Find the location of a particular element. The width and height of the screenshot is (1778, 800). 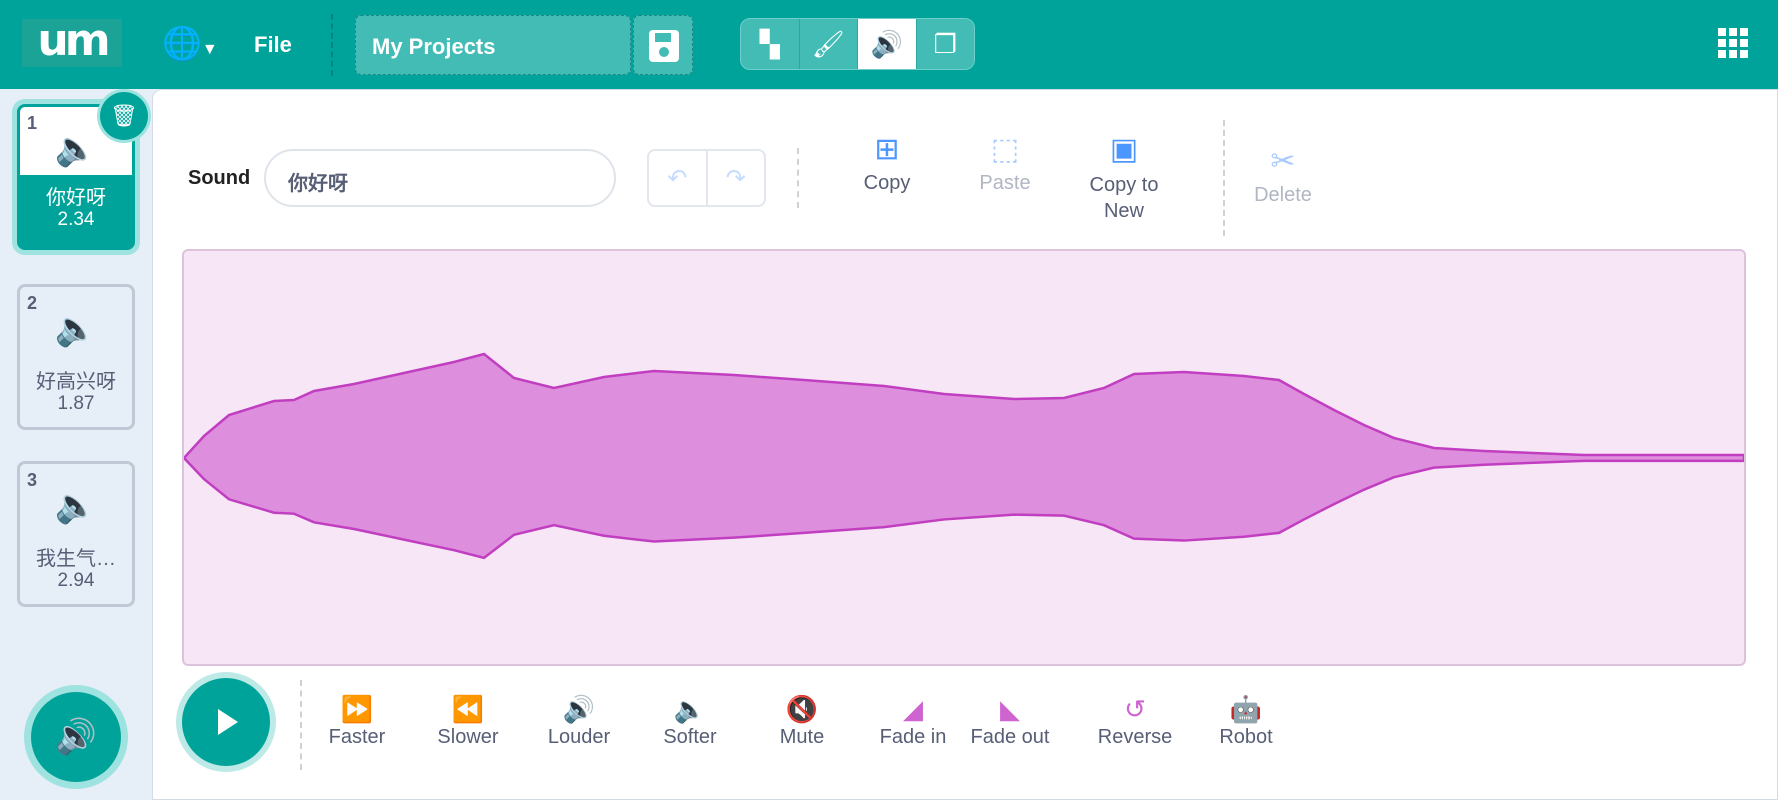

sound-item: 2 🔈 好高兴呀 1.87 is located at coordinates (76, 357).